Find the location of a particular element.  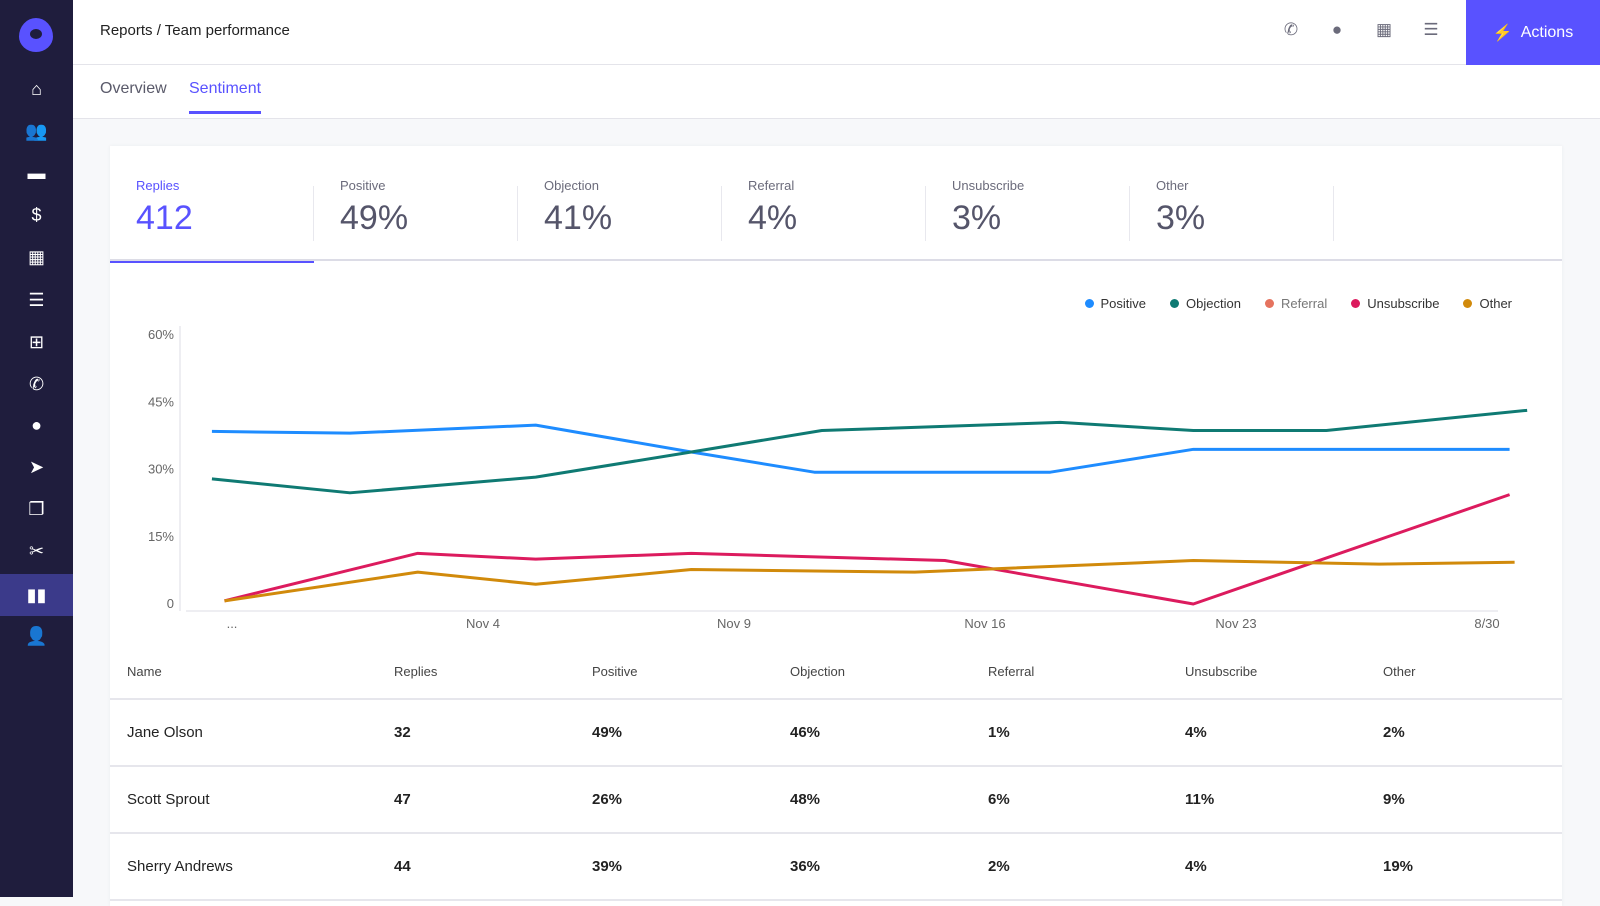

cell-value: 44 is located at coordinates (402, 866).